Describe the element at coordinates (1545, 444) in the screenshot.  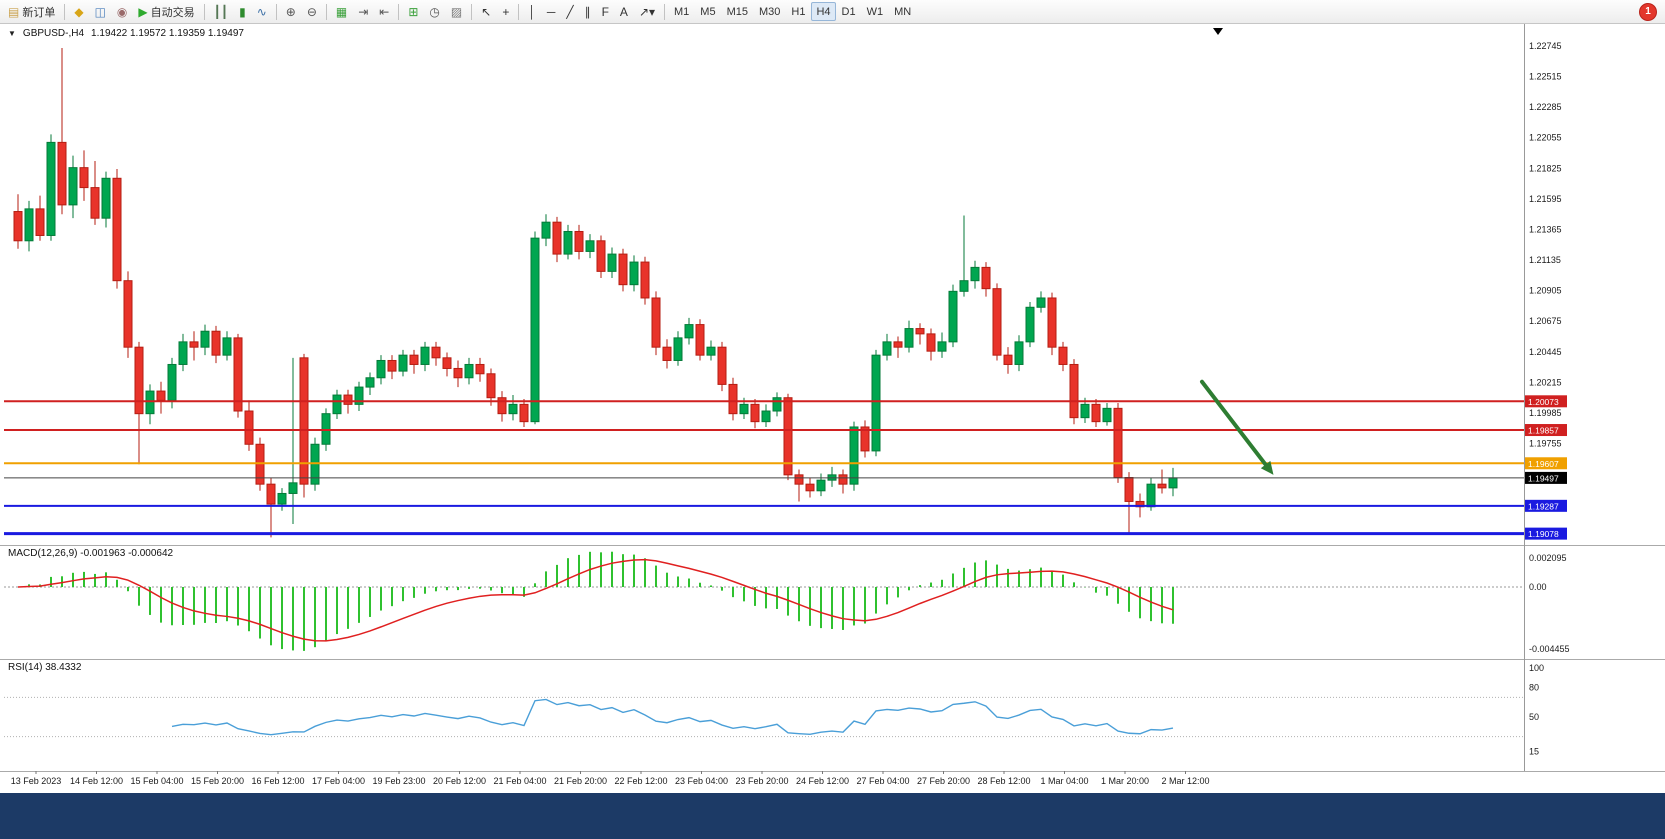
I see `svg-text: 1.19755` at that location.